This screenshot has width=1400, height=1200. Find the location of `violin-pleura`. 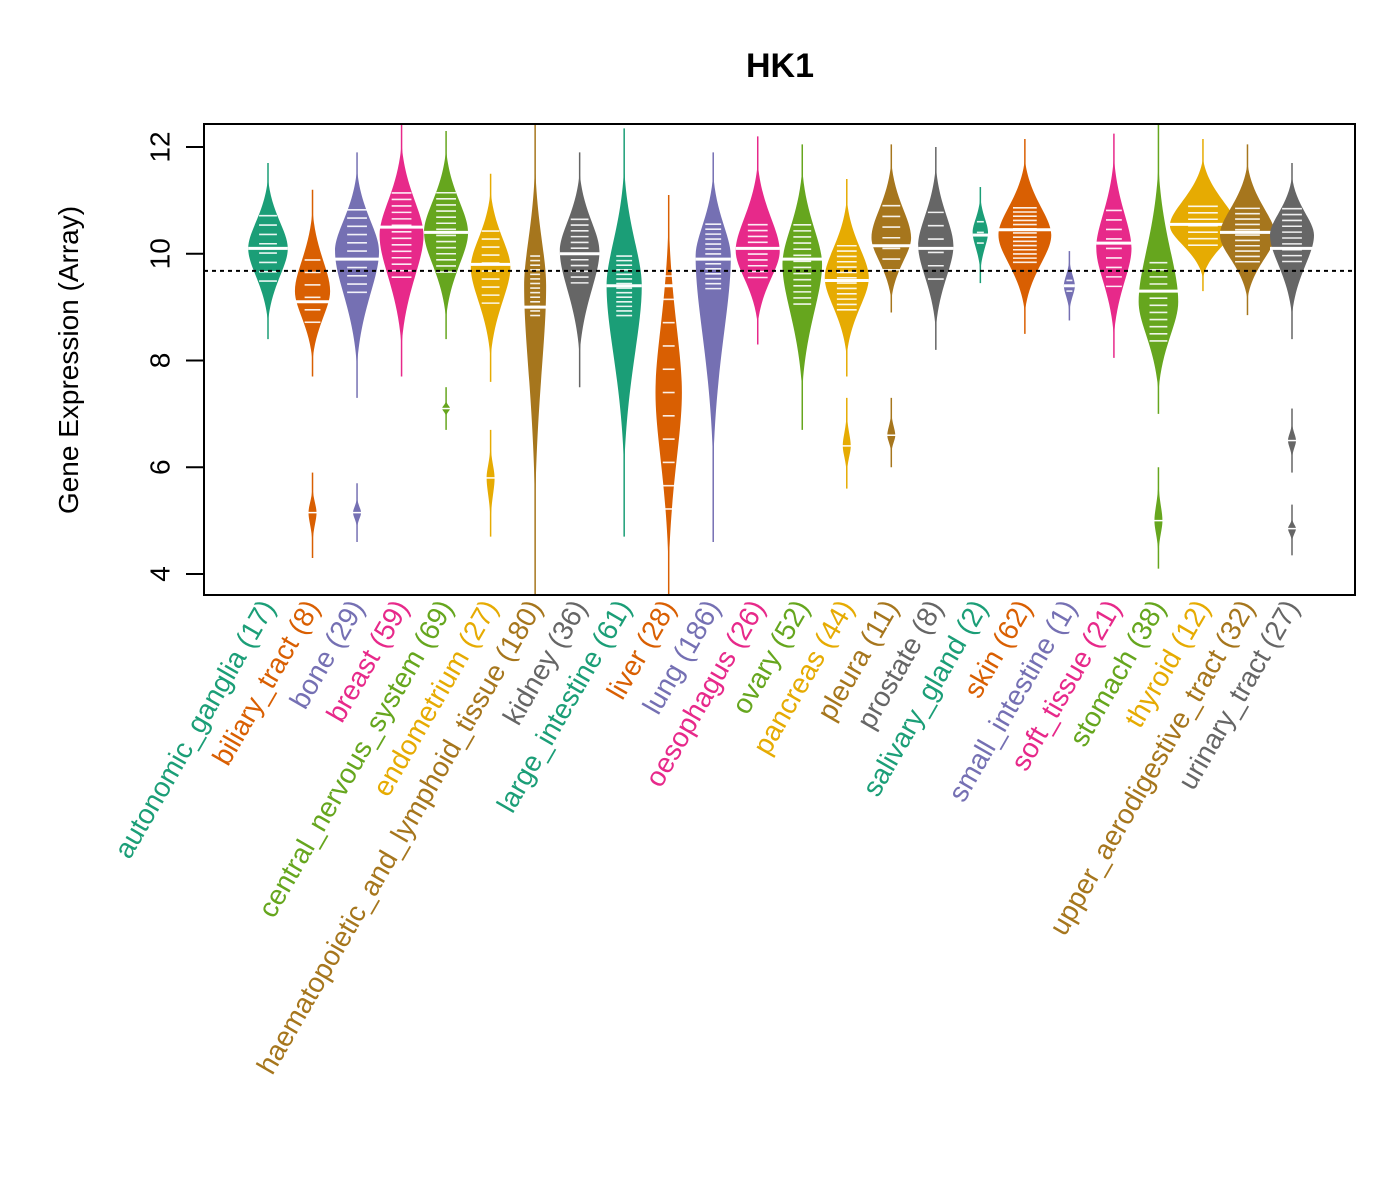

violin-pleura is located at coordinates (891, 306).